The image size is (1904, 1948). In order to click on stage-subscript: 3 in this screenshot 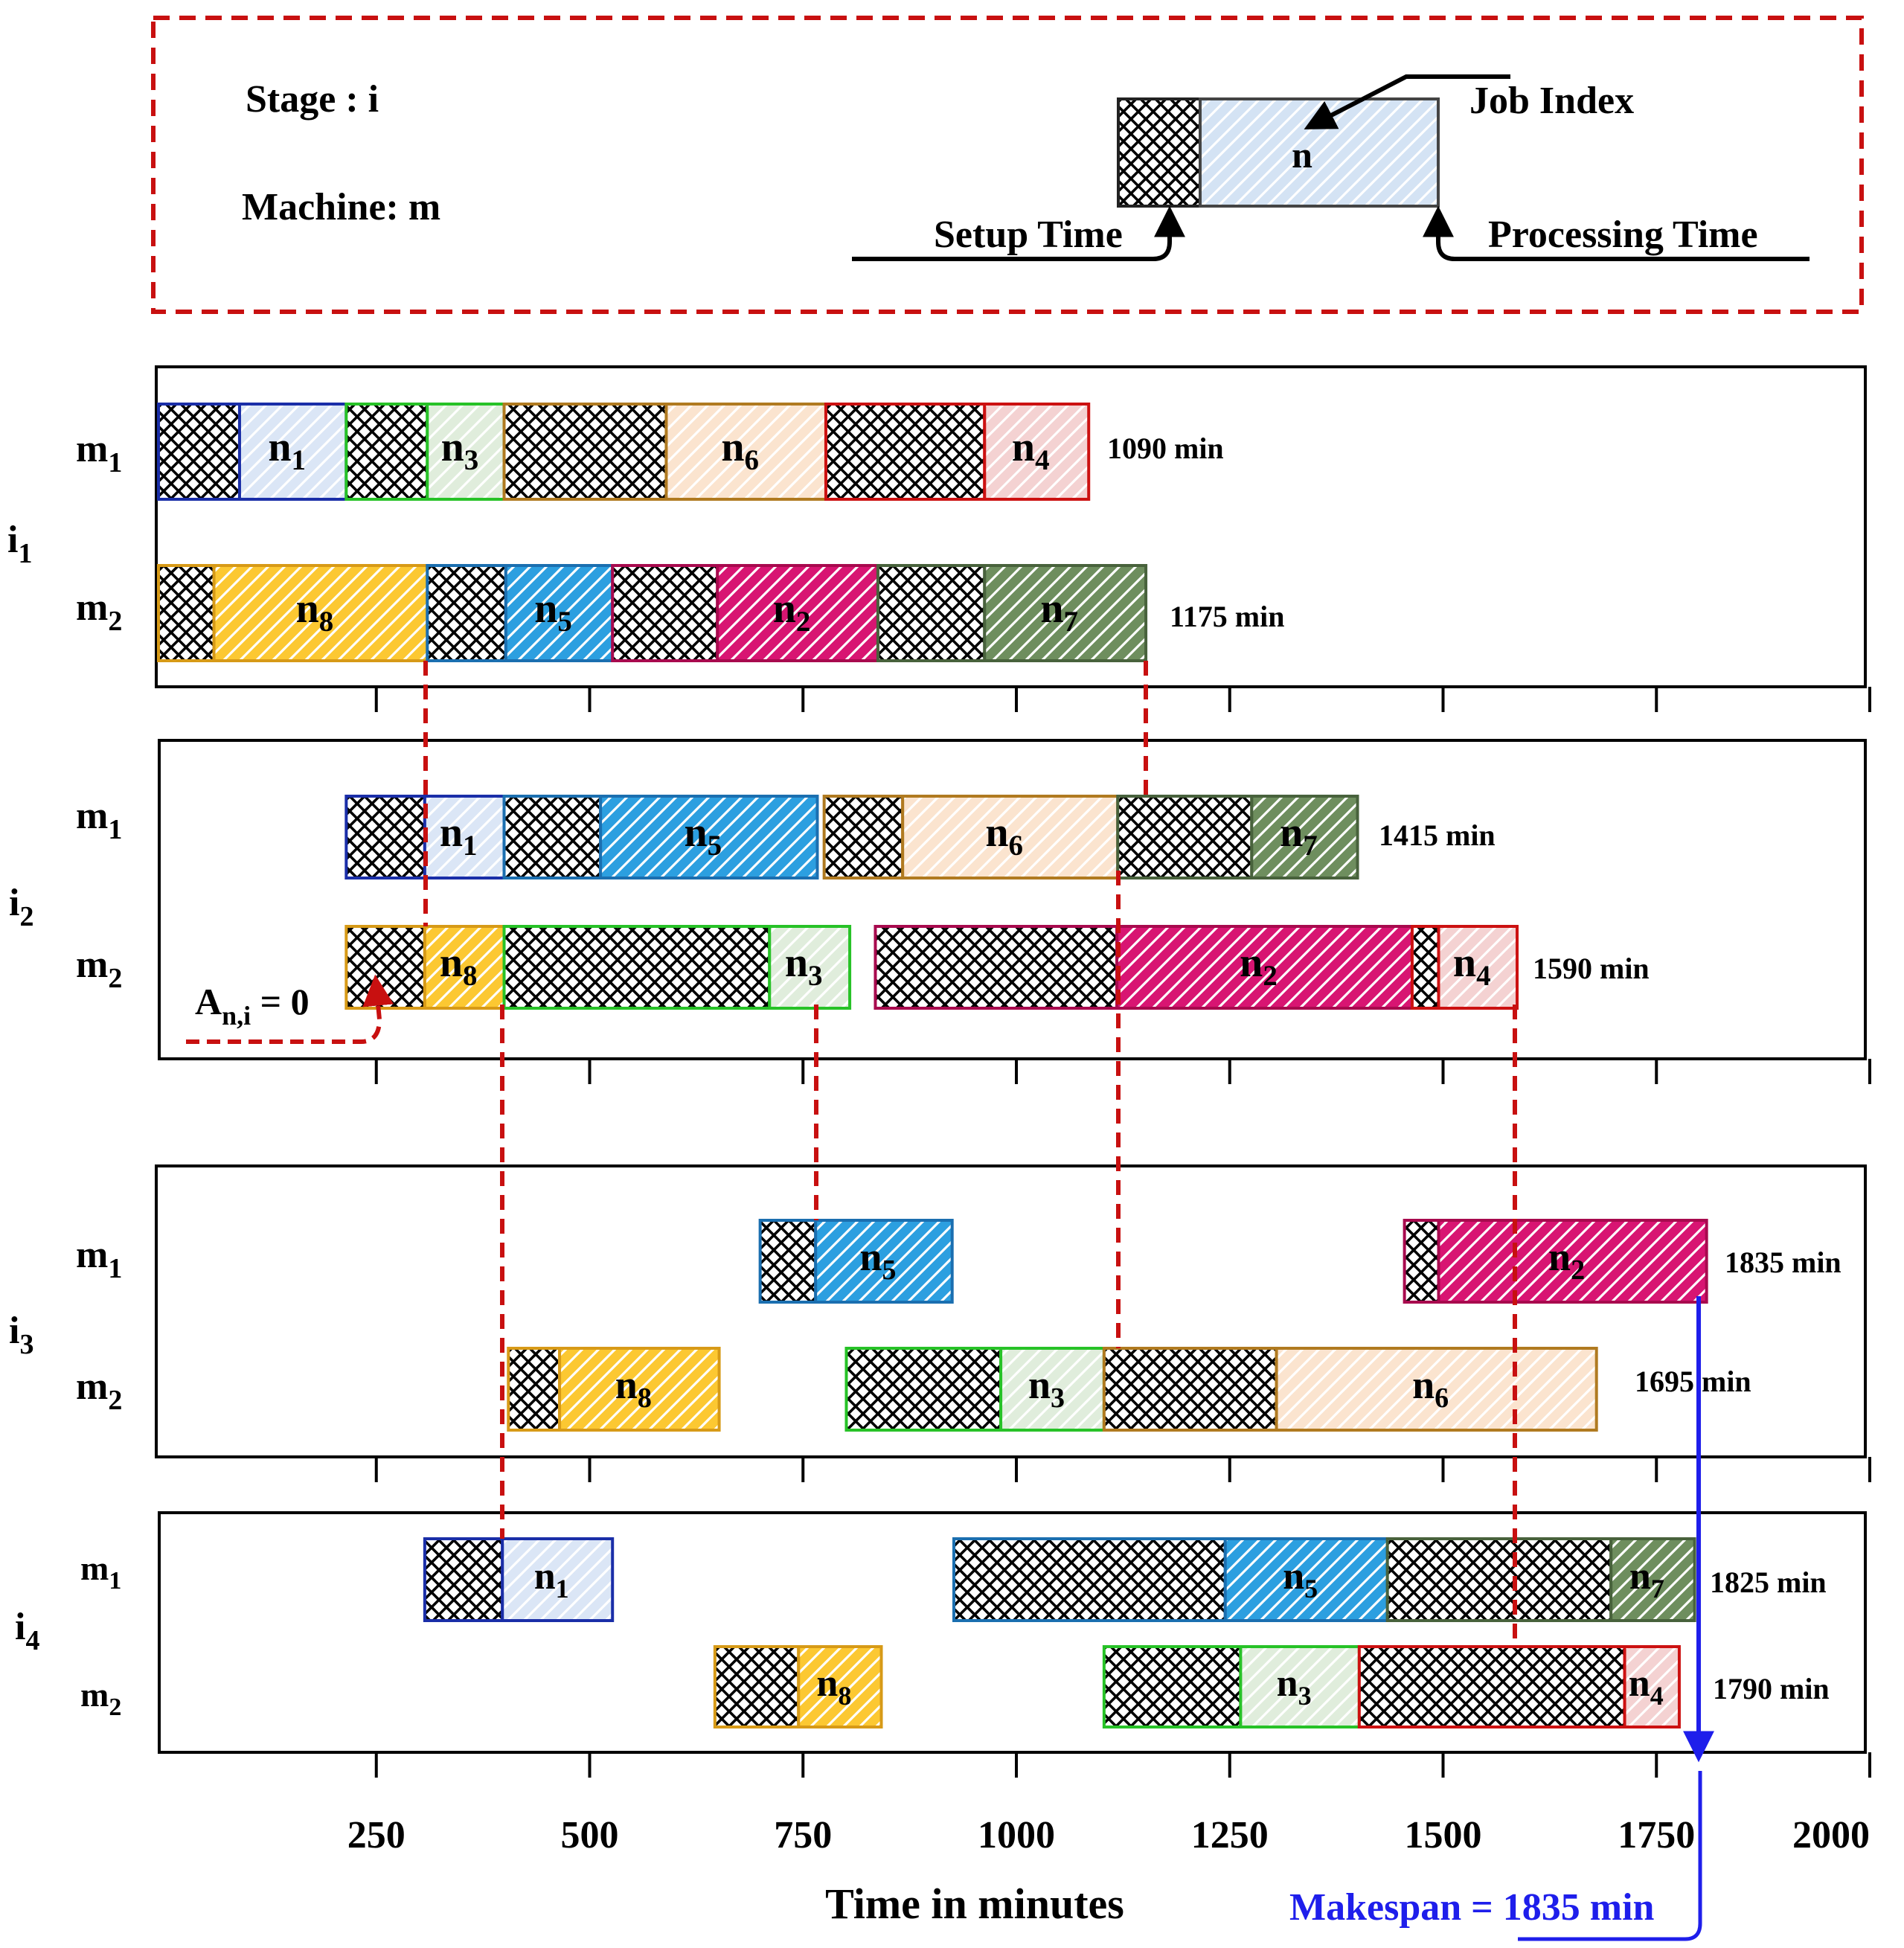, I will do `click(26, 1344)`.